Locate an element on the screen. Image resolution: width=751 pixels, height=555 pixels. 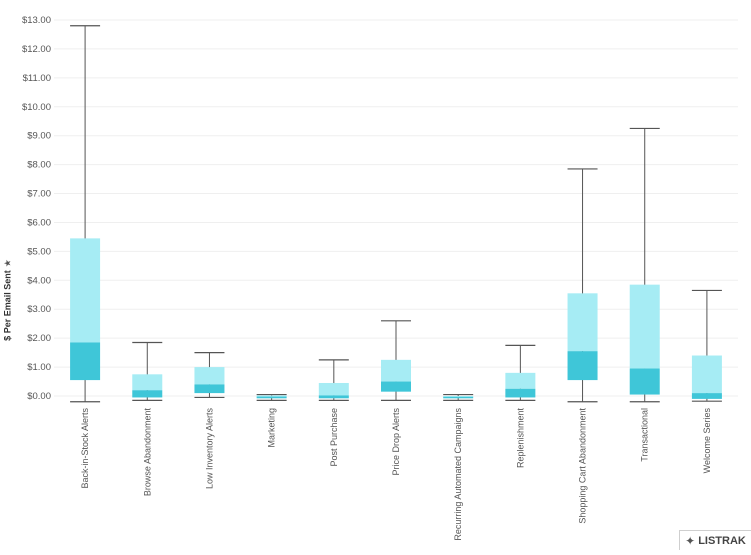
x-category-label: Post Purchase is located at coordinates (334, 437).